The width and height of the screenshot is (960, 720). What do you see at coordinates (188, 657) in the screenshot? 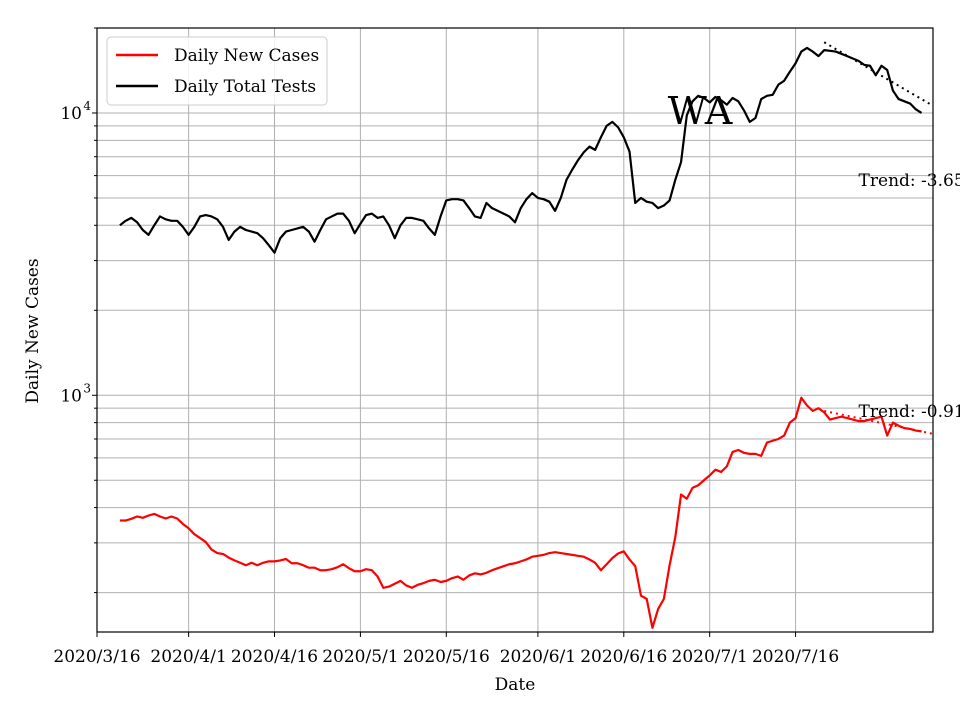
I see `x-tick-label: 2020/4/1` at bounding box center [188, 657].